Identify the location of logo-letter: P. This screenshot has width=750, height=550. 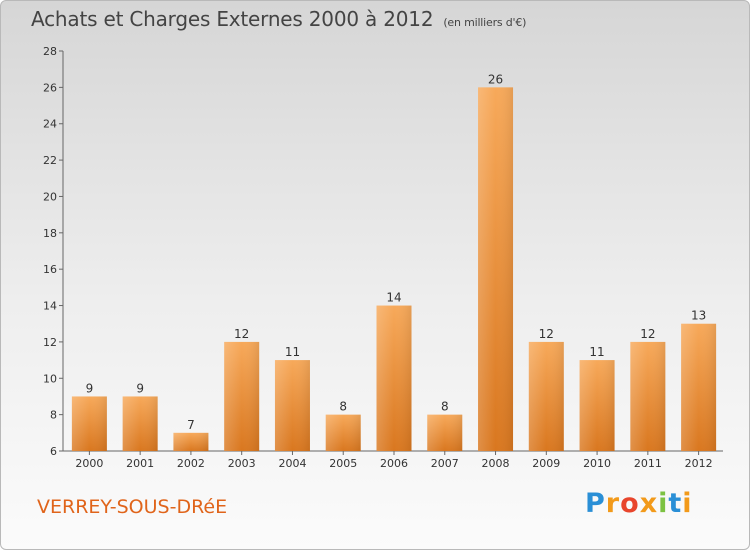
(595, 503).